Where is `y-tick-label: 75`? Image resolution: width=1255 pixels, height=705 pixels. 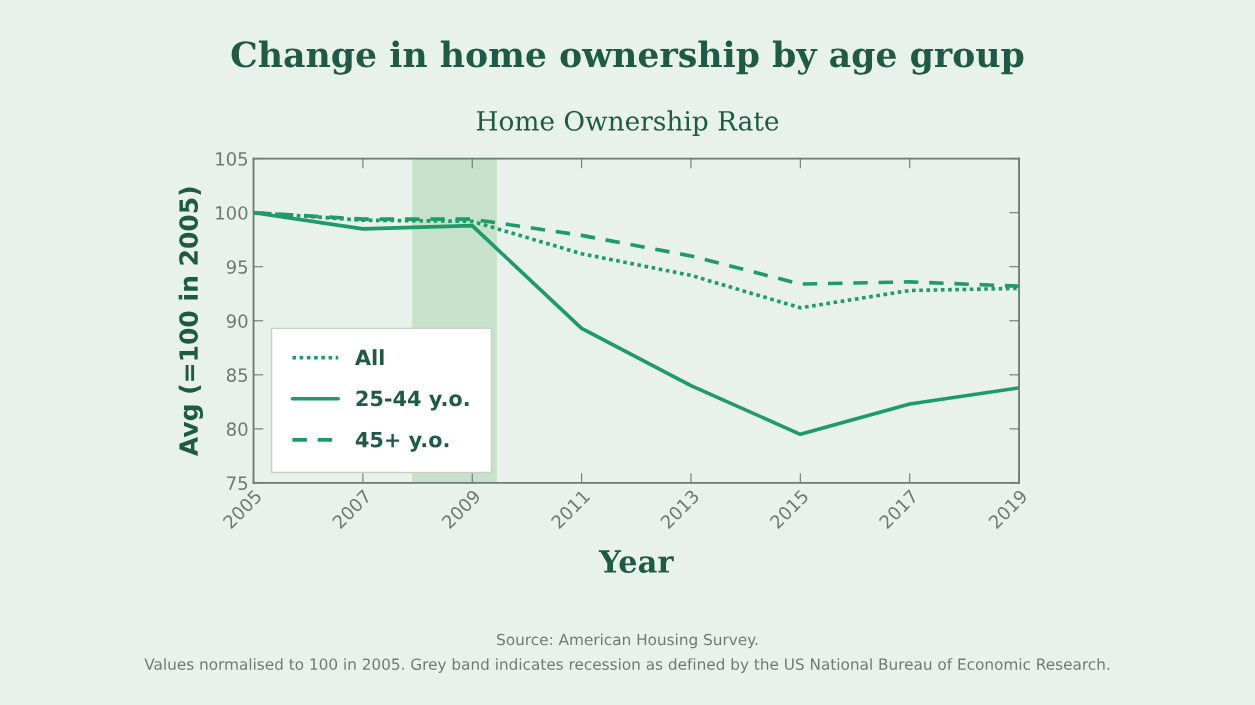
y-tick-label: 75 is located at coordinates (237, 483).